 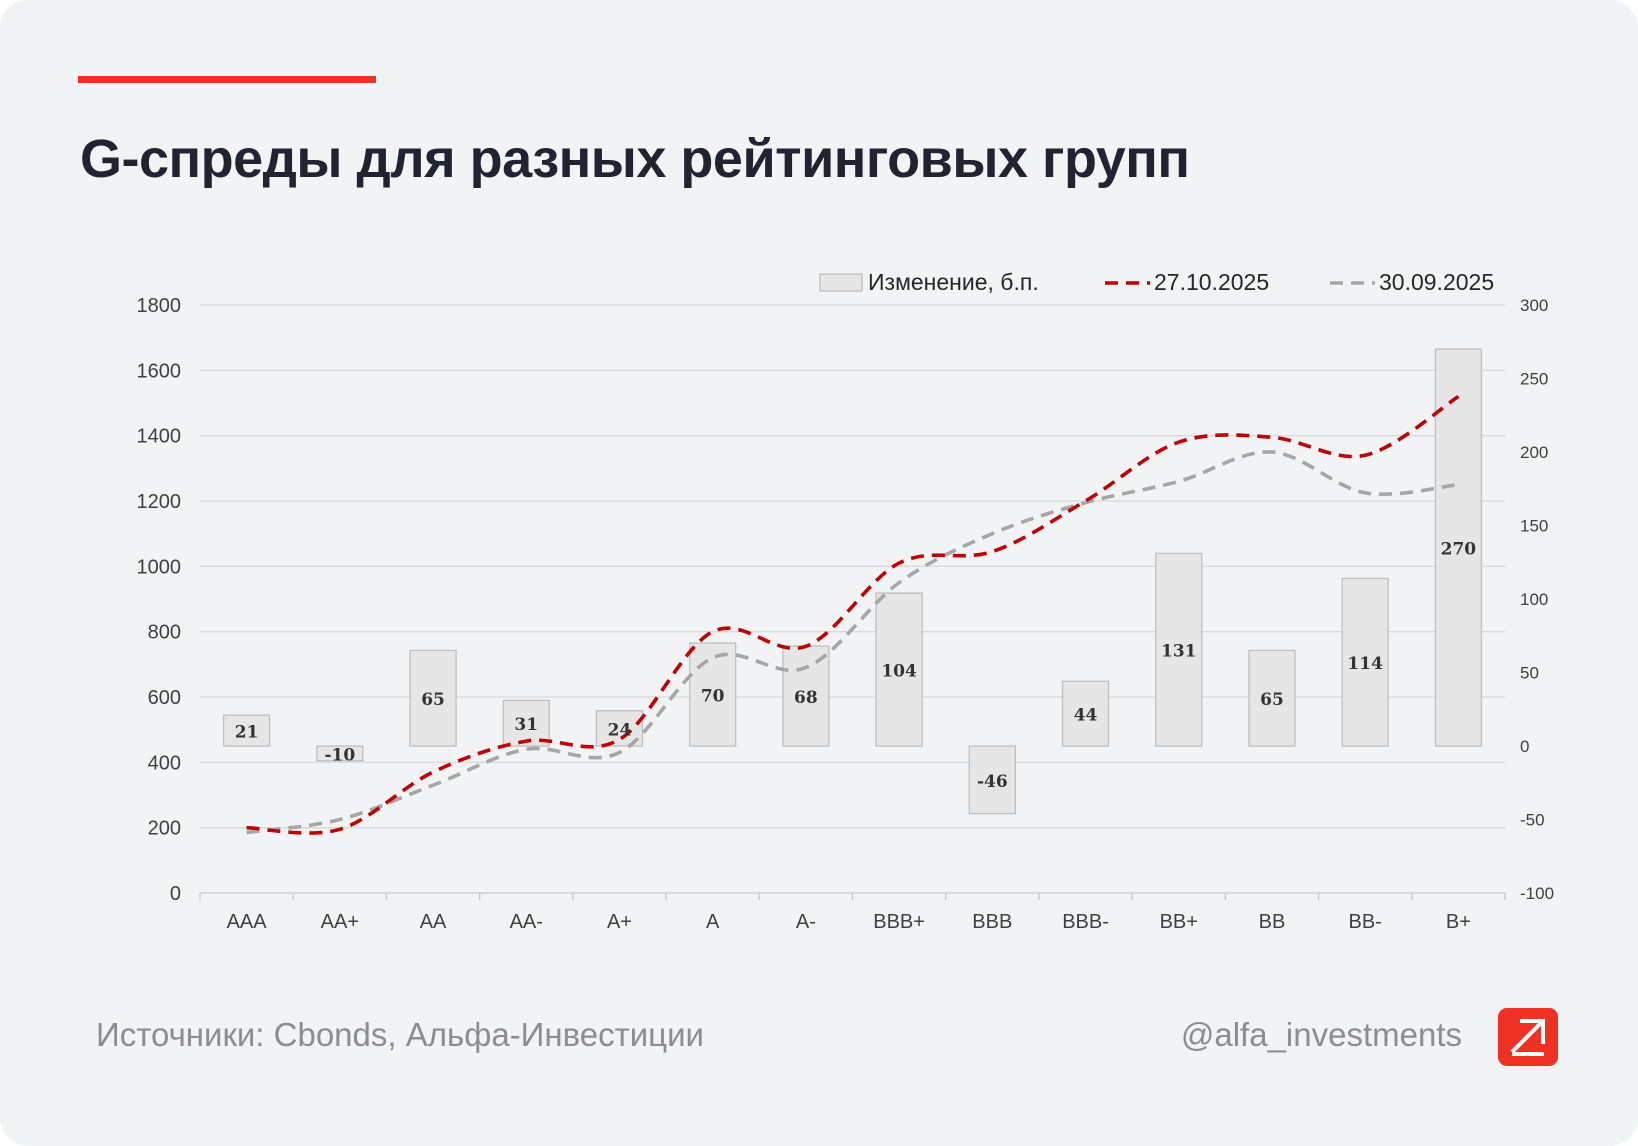 What do you see at coordinates (899, 922) in the screenshot?
I see `x-tick-label: BBB+` at bounding box center [899, 922].